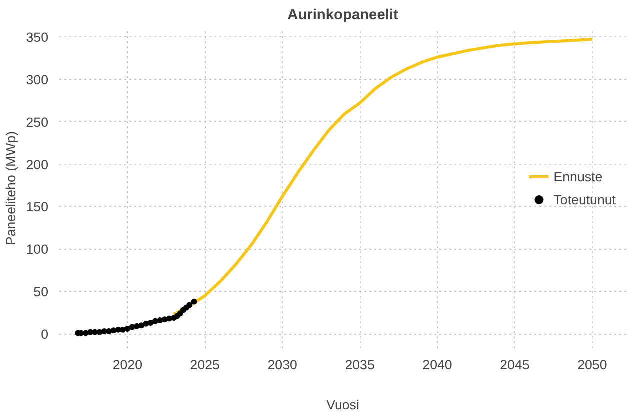  Describe the element at coordinates (37, 80) in the screenshot. I see `y-tick-label: 300` at that location.